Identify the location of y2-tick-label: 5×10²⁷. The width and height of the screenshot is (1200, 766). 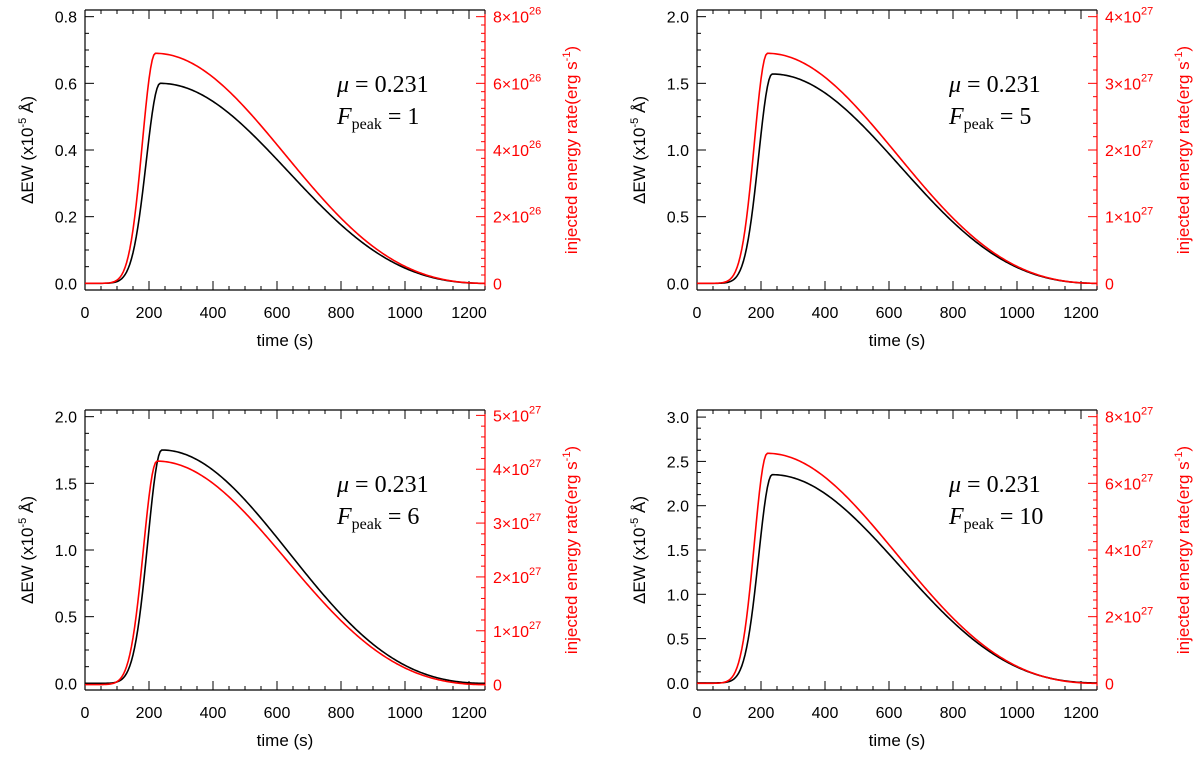
(517, 414).